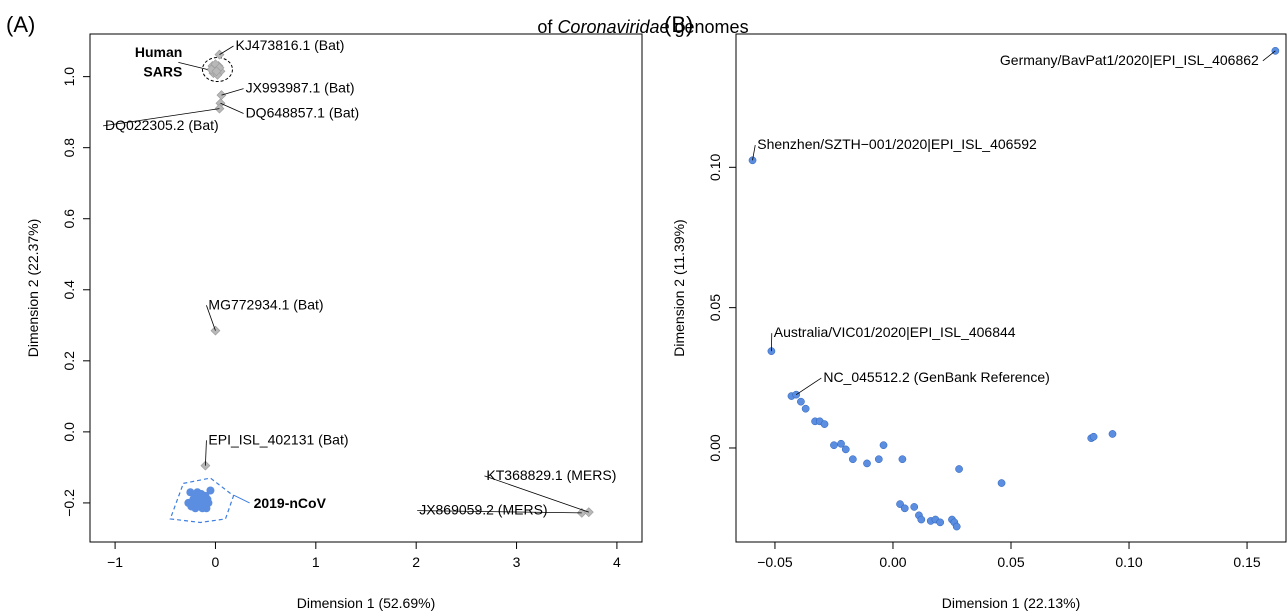 The height and width of the screenshot is (614, 1287). I want to click on panel-a-letter: (A), so click(20, 24).